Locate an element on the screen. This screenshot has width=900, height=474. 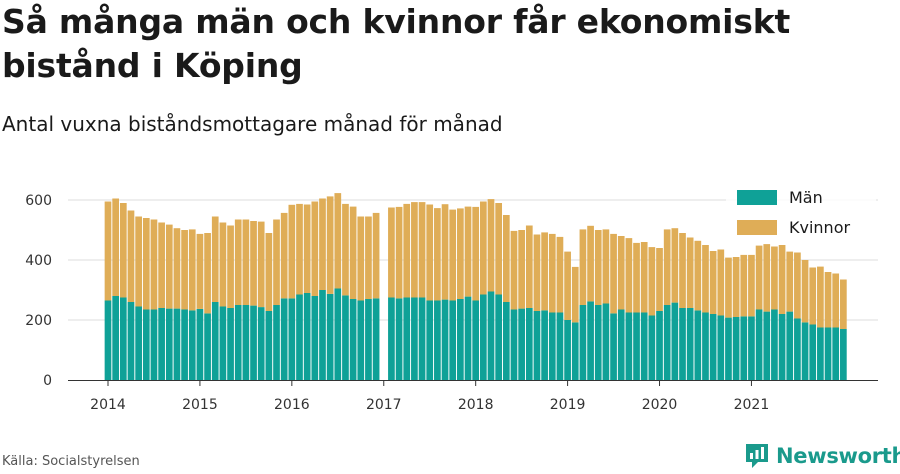
x-tick-label: 2019 is located at coordinates (568, 405).